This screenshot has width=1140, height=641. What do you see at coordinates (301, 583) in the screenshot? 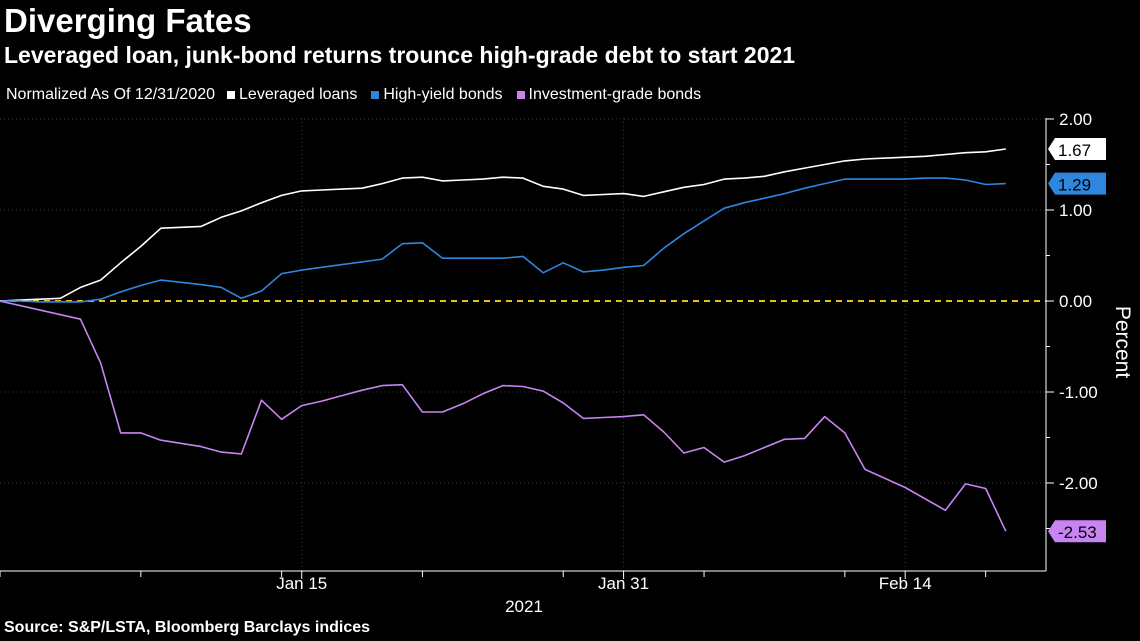
I see `x-tick-label: Jan 15` at bounding box center [301, 583].